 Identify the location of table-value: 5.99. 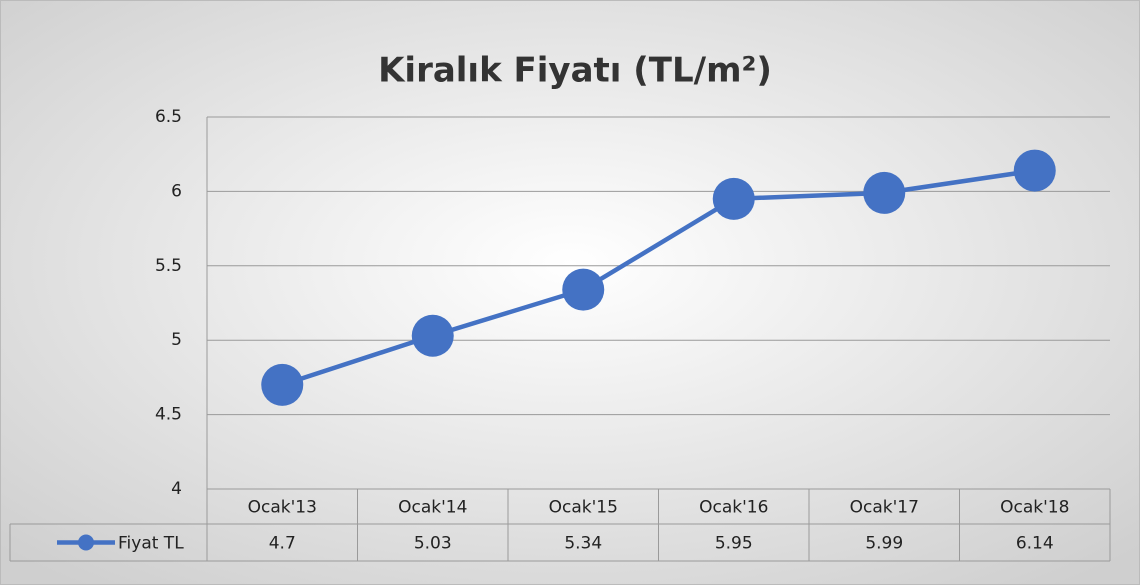
(884, 544).